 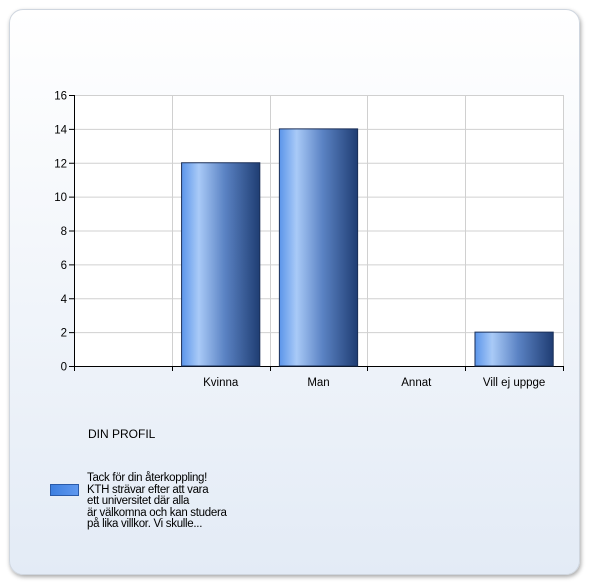 What do you see at coordinates (64, 490) in the screenshot?
I see `legend-swatch` at bounding box center [64, 490].